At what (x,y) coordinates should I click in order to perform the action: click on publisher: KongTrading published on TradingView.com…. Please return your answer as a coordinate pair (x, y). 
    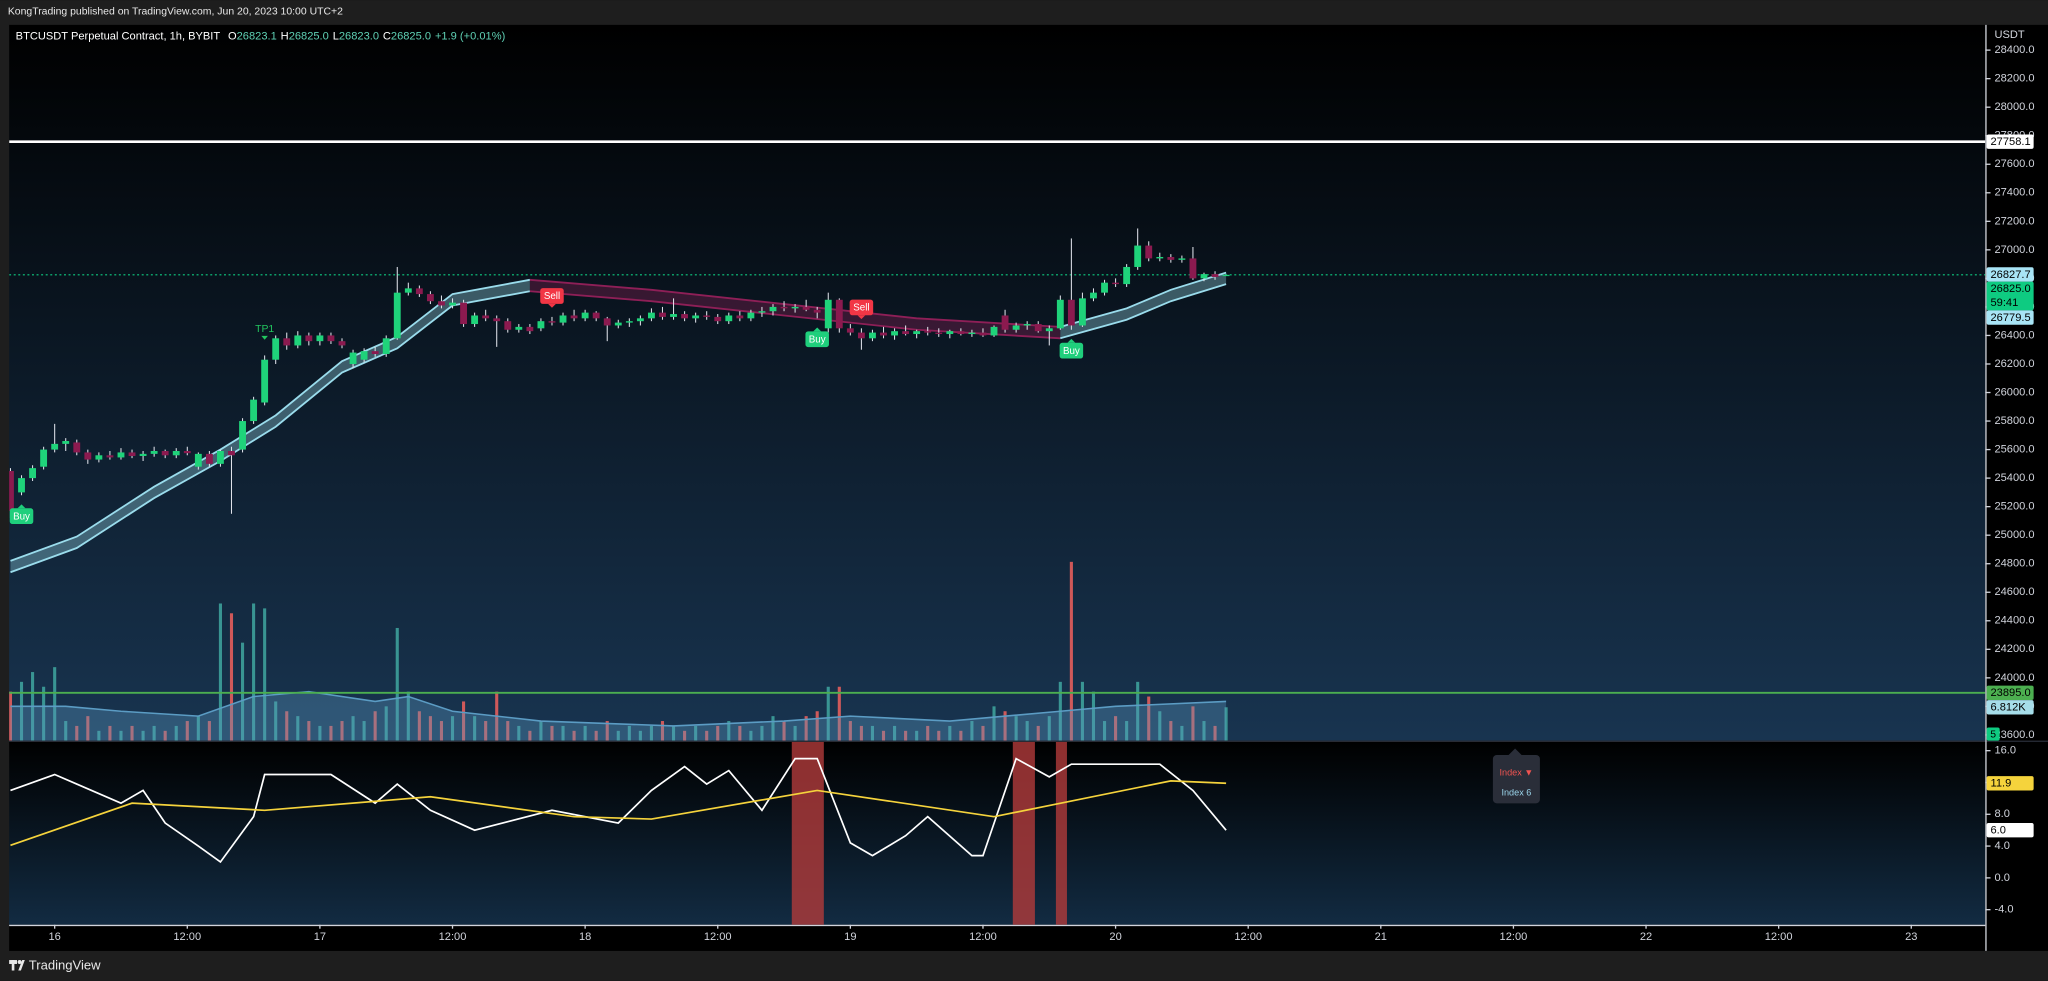
    Looking at the image, I should click on (175, 12).